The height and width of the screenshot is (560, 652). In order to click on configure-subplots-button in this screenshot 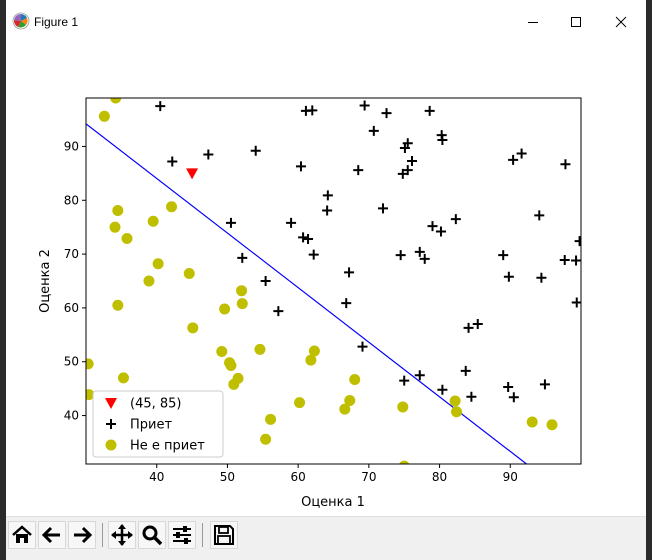, I will do `click(182, 535)`.